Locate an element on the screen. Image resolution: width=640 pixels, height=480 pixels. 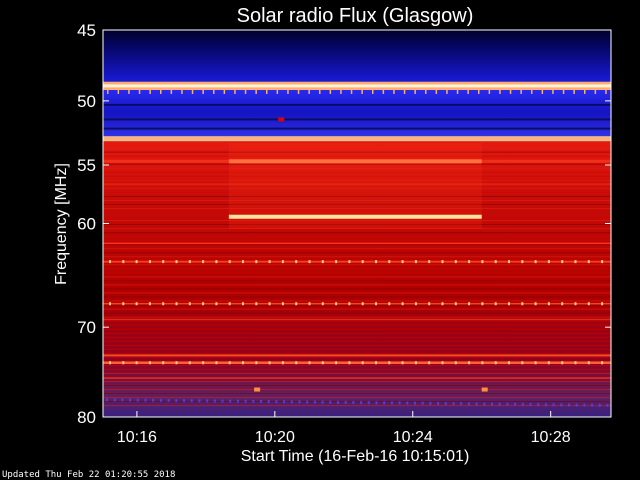
y-tick-label: 70 is located at coordinates (86, 327).